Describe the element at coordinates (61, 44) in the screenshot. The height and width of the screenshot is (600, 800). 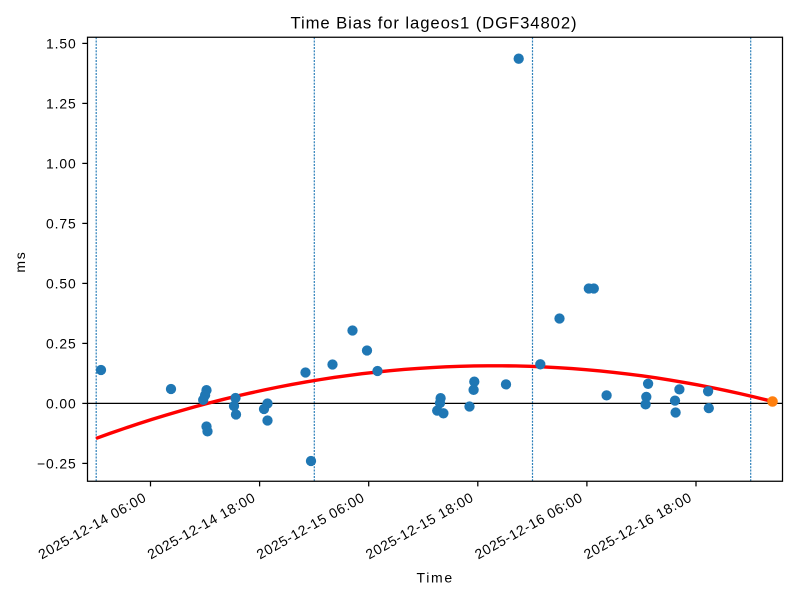
I see `svg-text: 1.50` at that location.